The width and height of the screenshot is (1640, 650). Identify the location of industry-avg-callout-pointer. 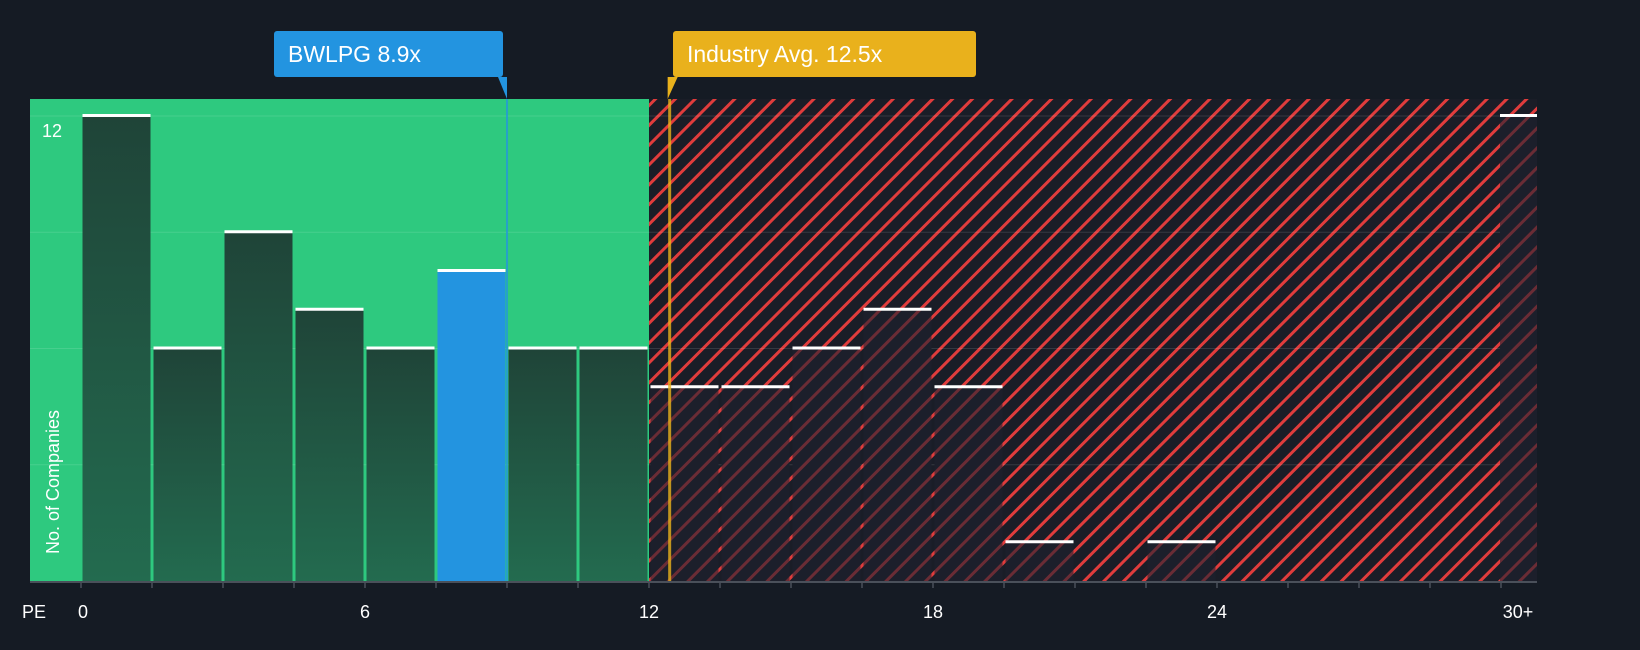
(672, 88).